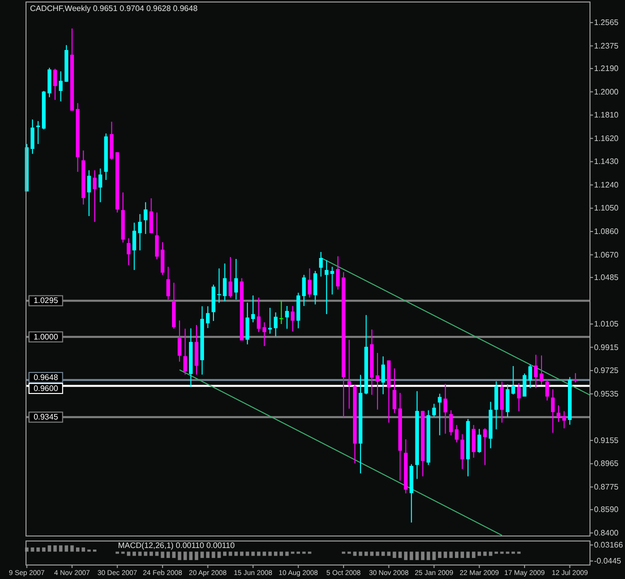  I want to click on chart-title: CADCHF,Weekly 0.9651 0.9704 0.9628 0.9648, so click(114, 8).